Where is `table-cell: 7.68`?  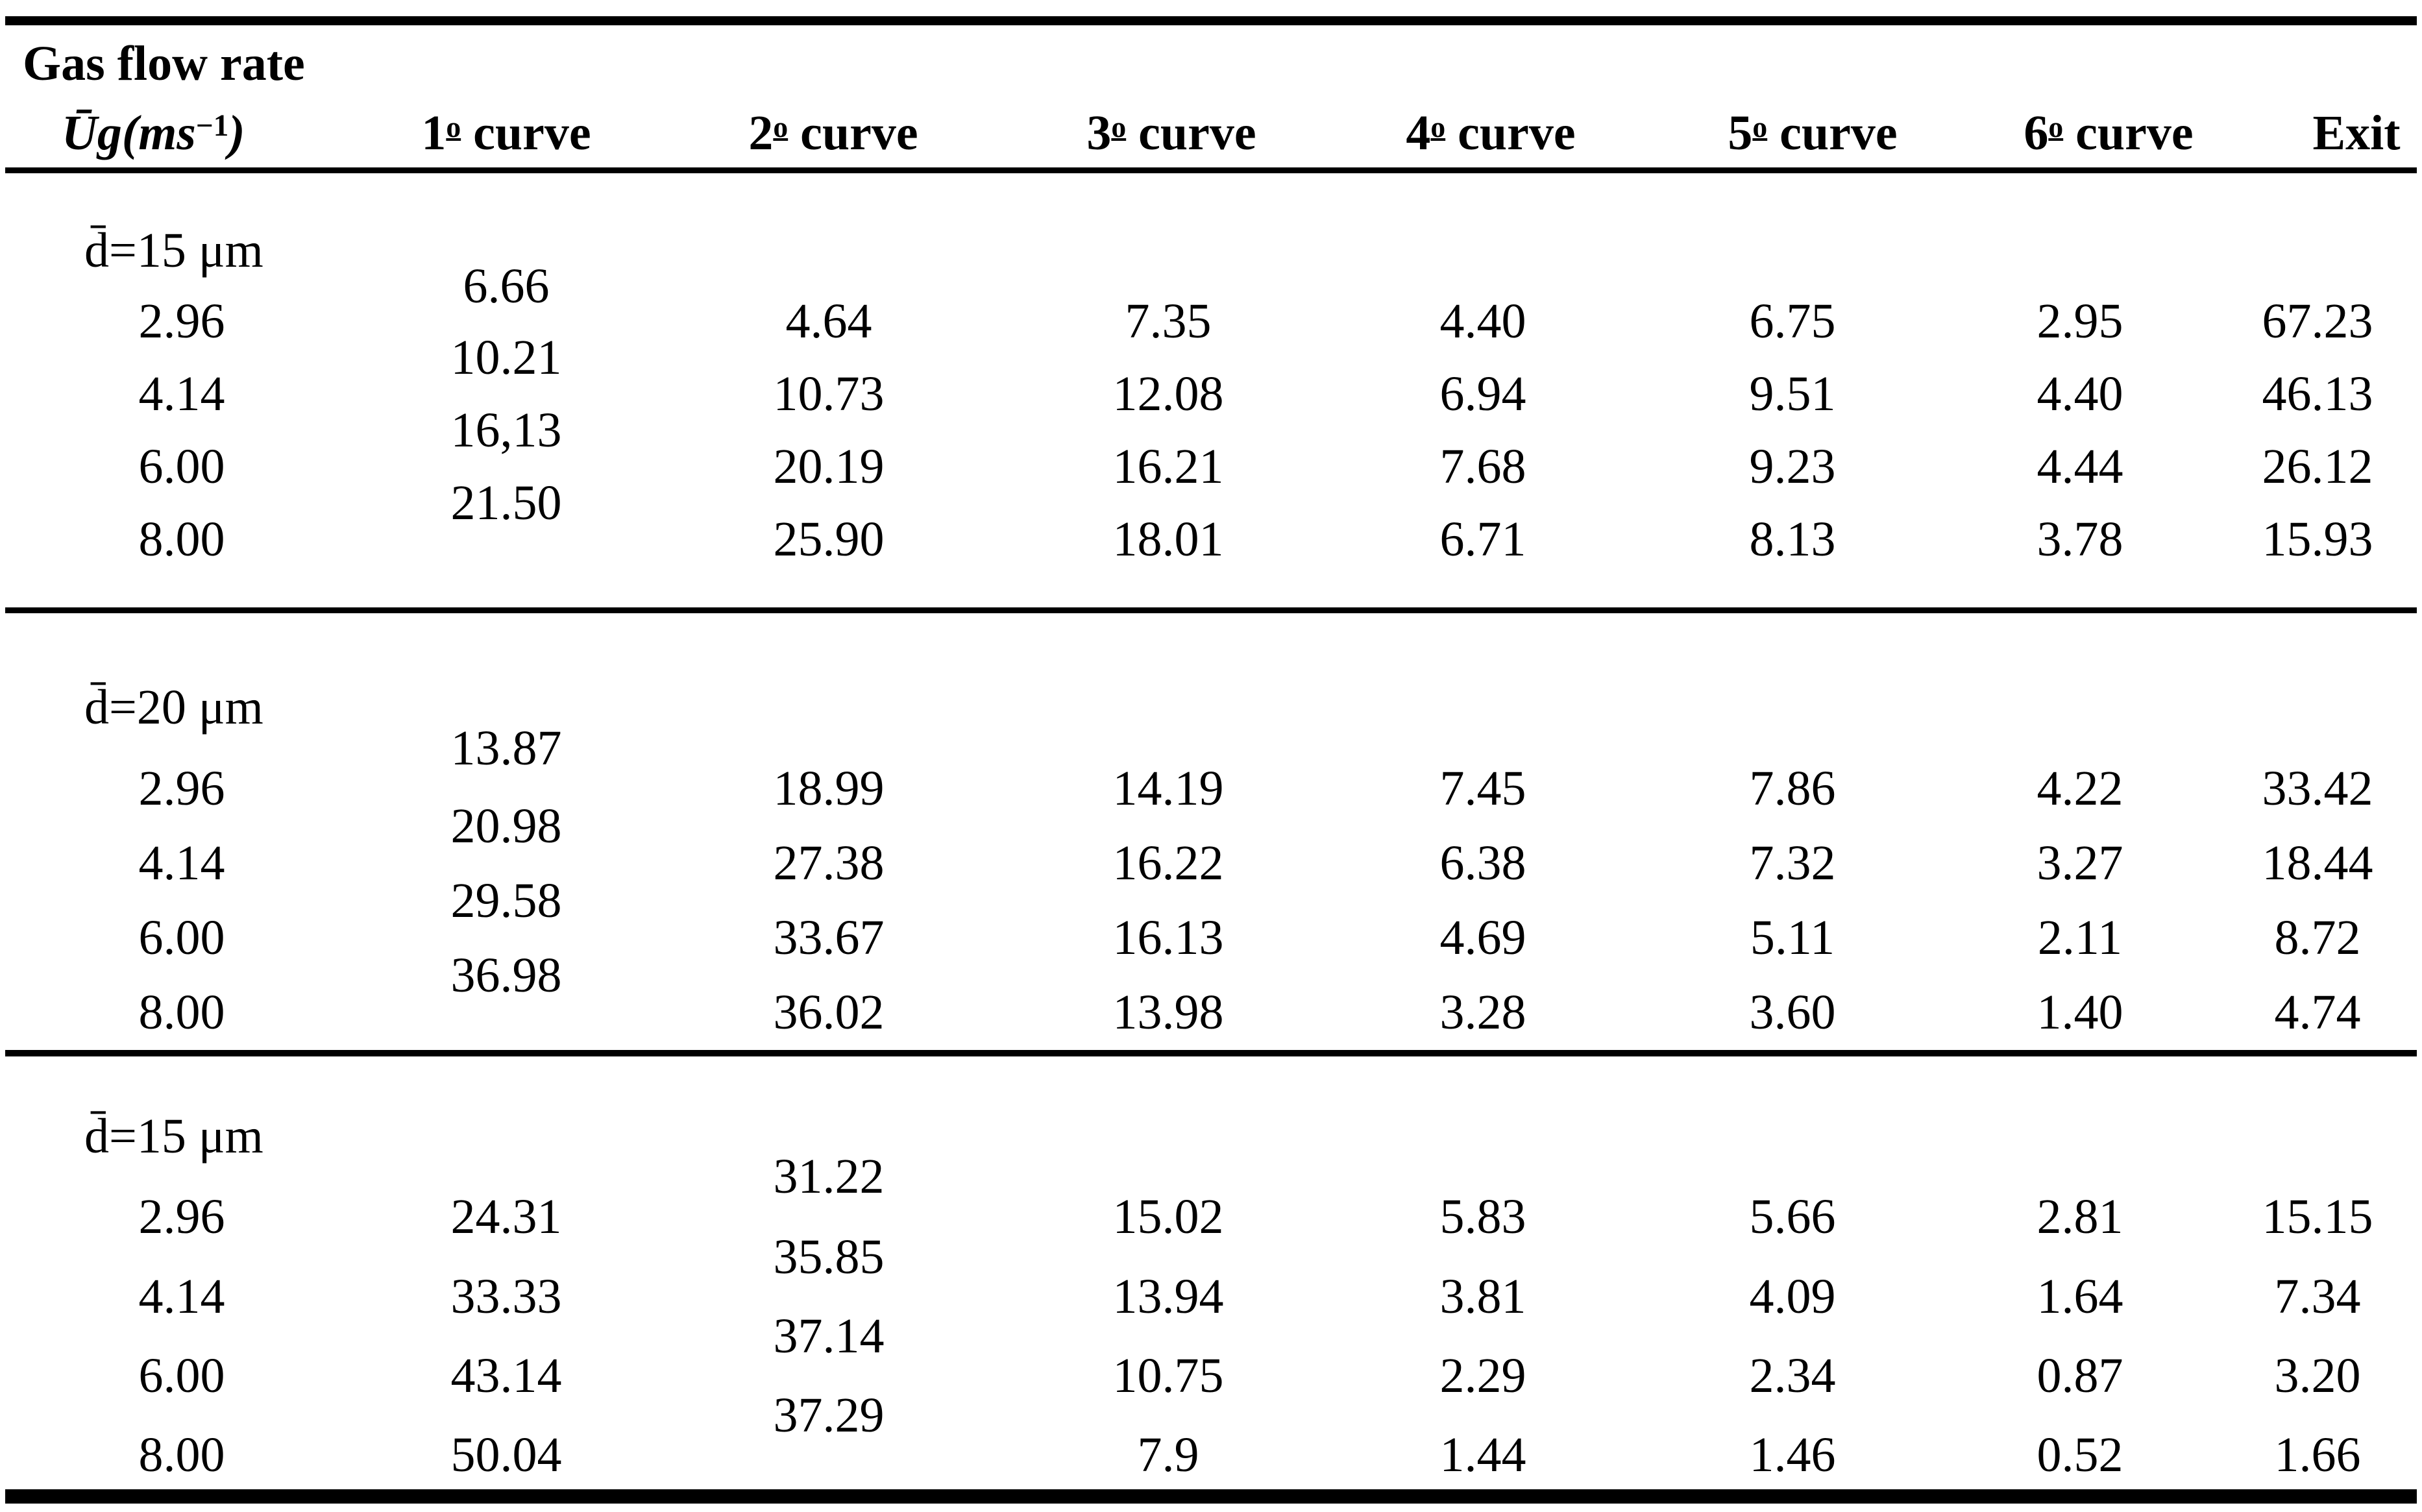
table-cell: 7.68 is located at coordinates (1482, 466).